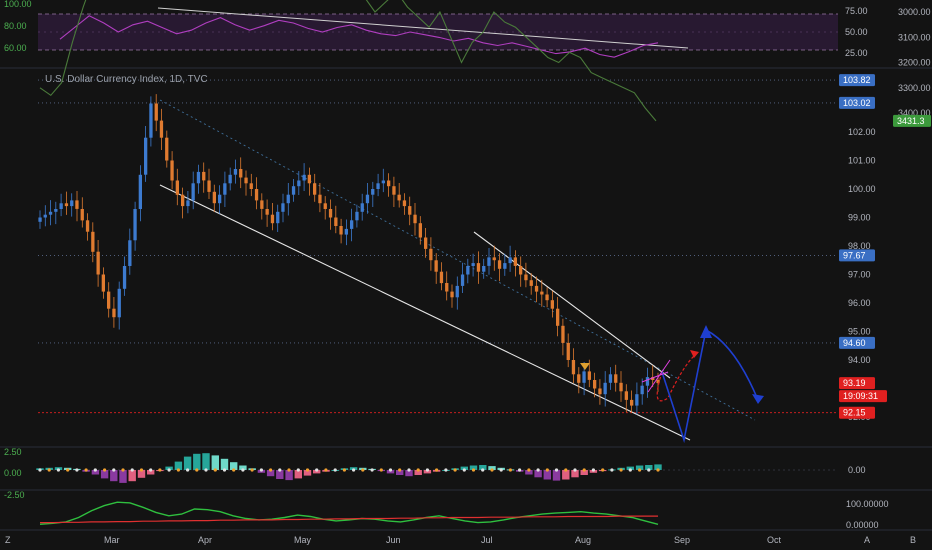  I want to click on price-tick-label: 98.00, so click(859, 246).